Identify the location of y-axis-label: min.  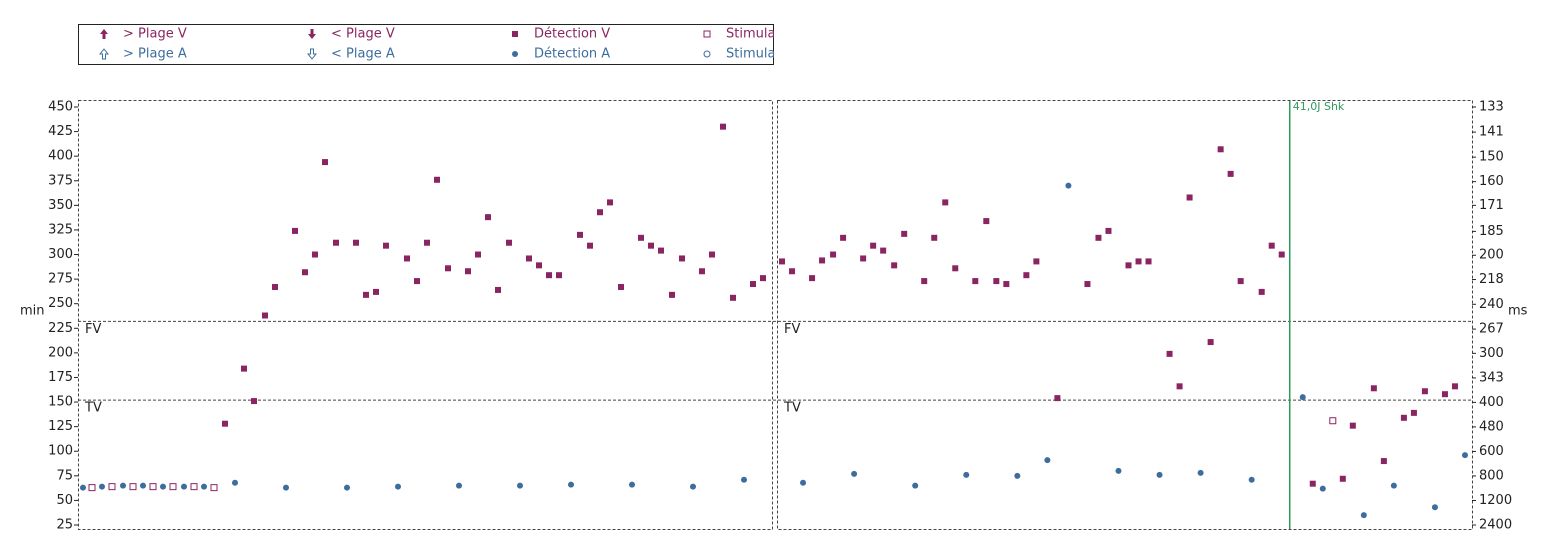
(32, 311).